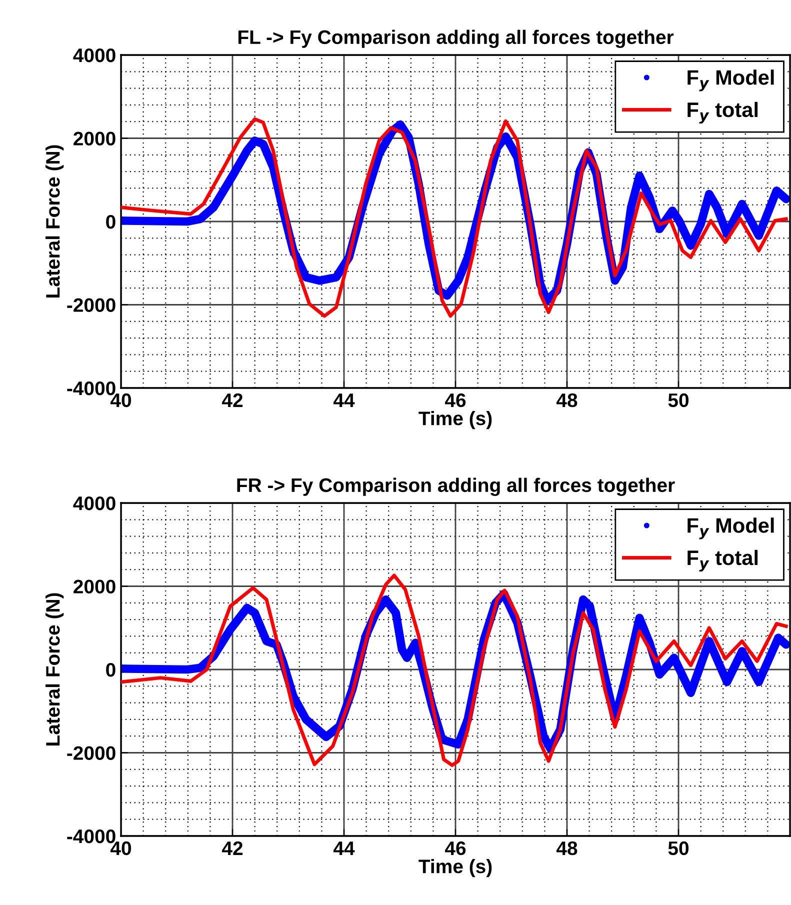  What do you see at coordinates (456, 487) in the screenshot?
I see `chart-title: FR -> Fy Comparison adding all forces together` at bounding box center [456, 487].